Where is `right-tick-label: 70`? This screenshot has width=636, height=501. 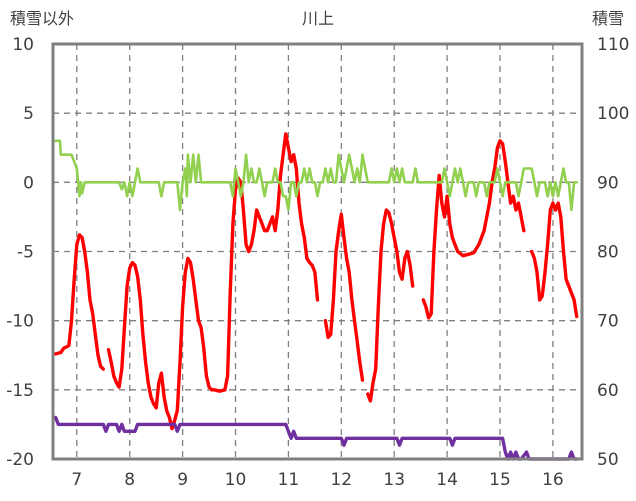
right-tick-label: 70 is located at coordinates (608, 322).